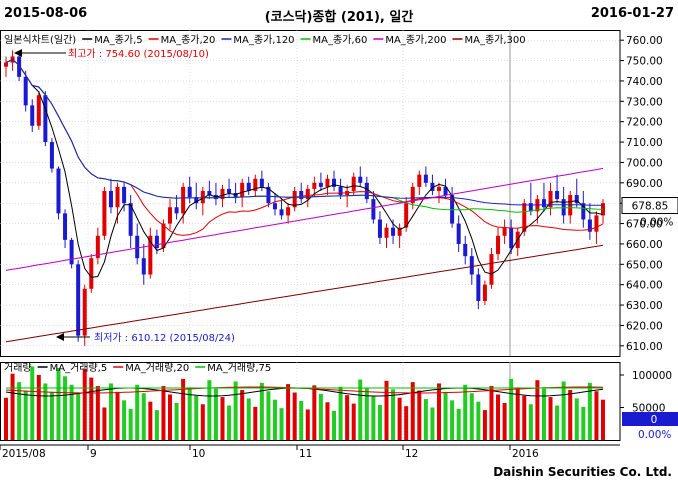  Describe the element at coordinates (415, 40) in the screenshot. I see `legend-label: MA_종가,200` at that location.